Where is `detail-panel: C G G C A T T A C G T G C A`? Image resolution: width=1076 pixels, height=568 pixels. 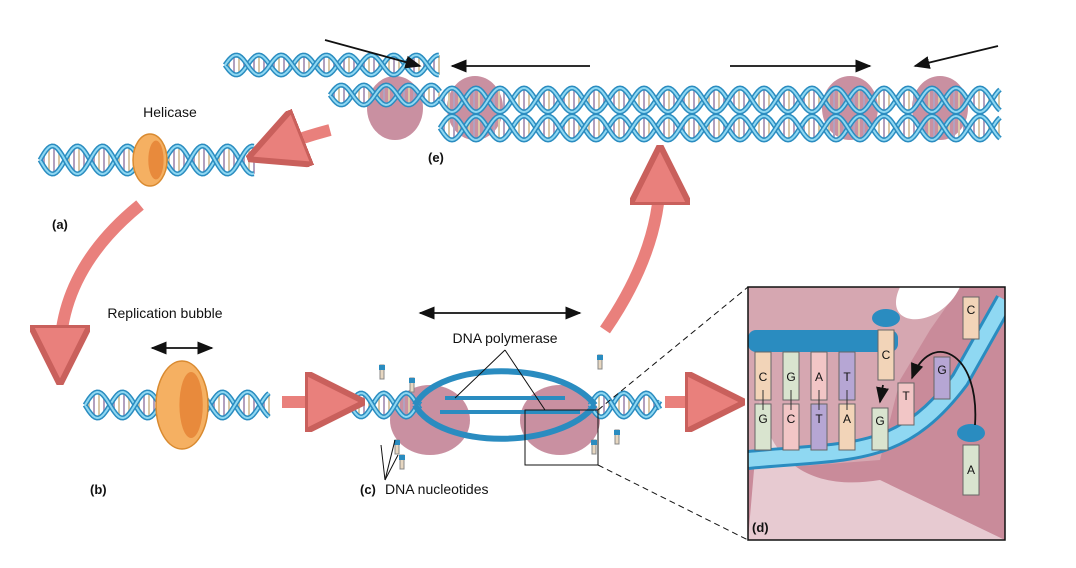
detail-panel: C G G C A T T A C G T G C A is located at coordinates (876, 413).